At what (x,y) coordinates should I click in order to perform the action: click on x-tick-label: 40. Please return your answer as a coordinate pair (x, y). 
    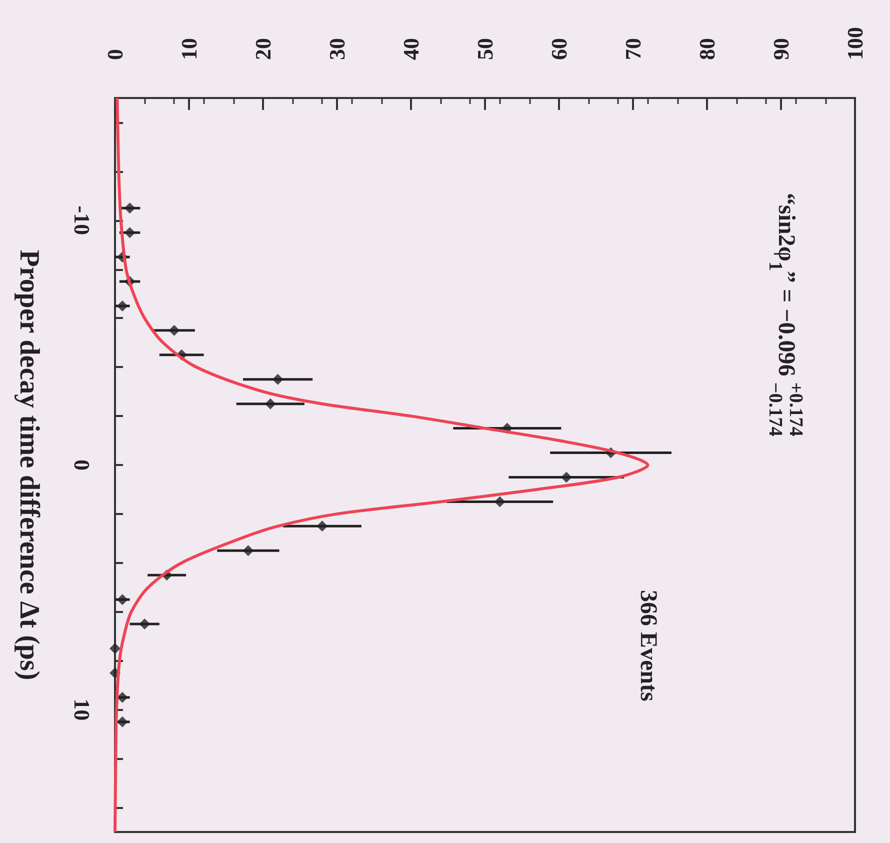
    Looking at the image, I should click on (411, 49).